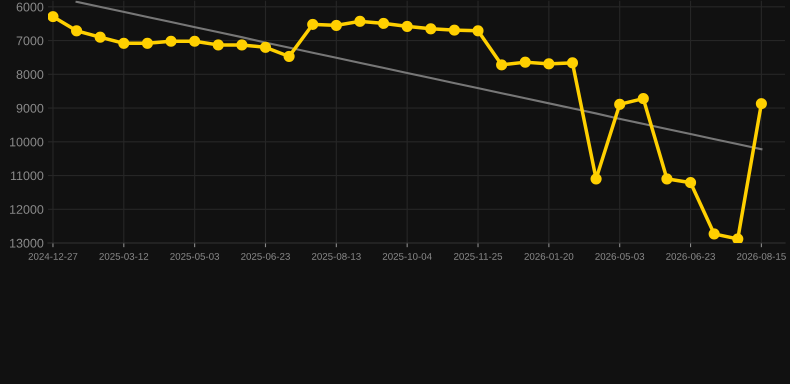 Image resolution: width=790 pixels, height=384 pixels. Describe the element at coordinates (30, 108) in the screenshot. I see `y-tick-label: 9000` at that location.